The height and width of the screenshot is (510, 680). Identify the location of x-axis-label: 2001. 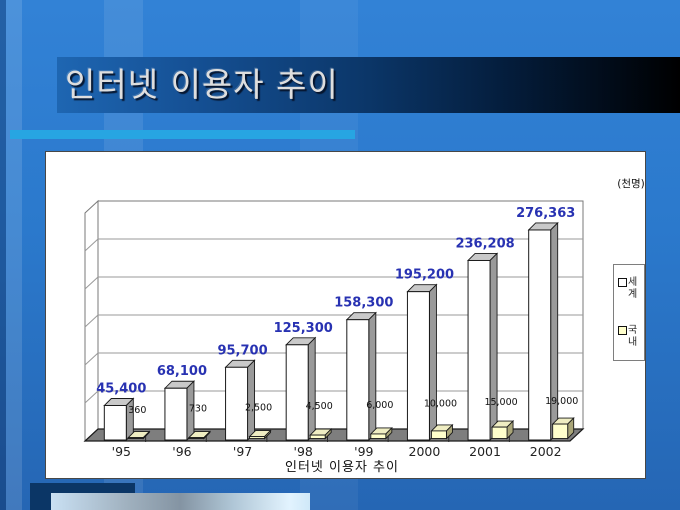
(485, 451).